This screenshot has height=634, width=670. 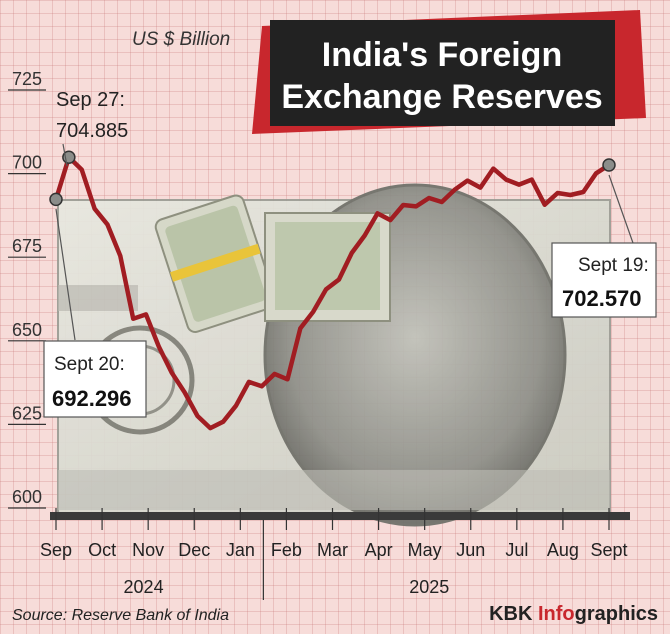 What do you see at coordinates (442, 55) in the screenshot?
I see `chart-title-line1: India's Foreign` at bounding box center [442, 55].